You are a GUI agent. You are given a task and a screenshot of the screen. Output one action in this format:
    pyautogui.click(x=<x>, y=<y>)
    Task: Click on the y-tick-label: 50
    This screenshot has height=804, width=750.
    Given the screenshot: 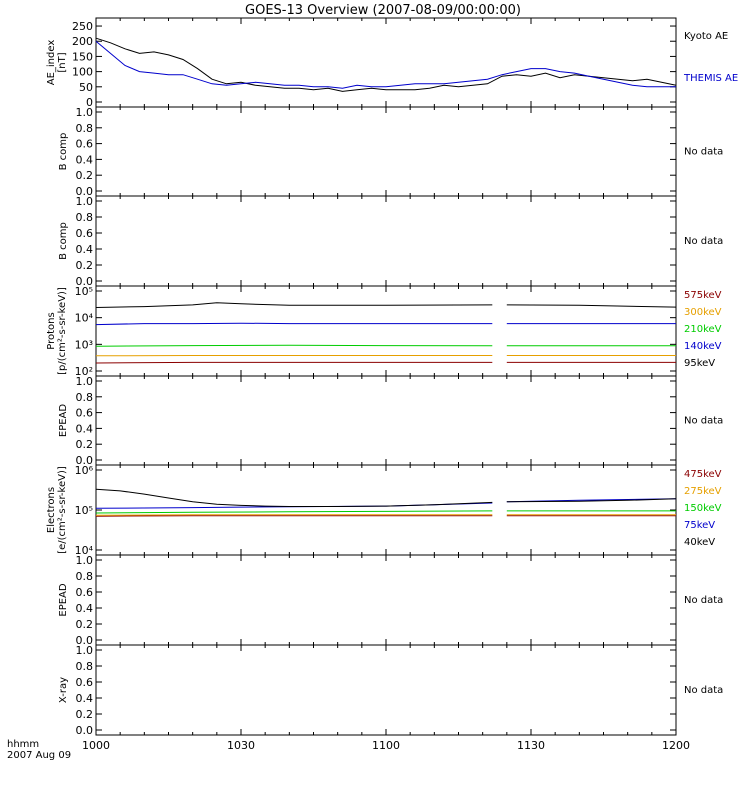 What is the action you would take?
    pyautogui.click(x=86, y=87)
    